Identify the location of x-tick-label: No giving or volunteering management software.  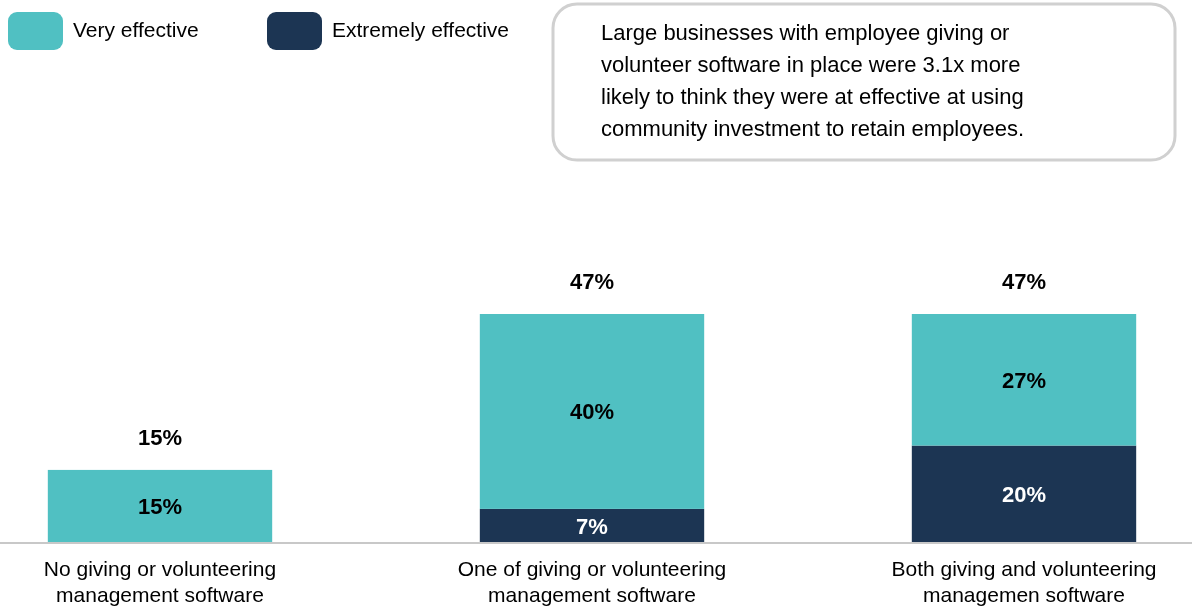
(160, 581).